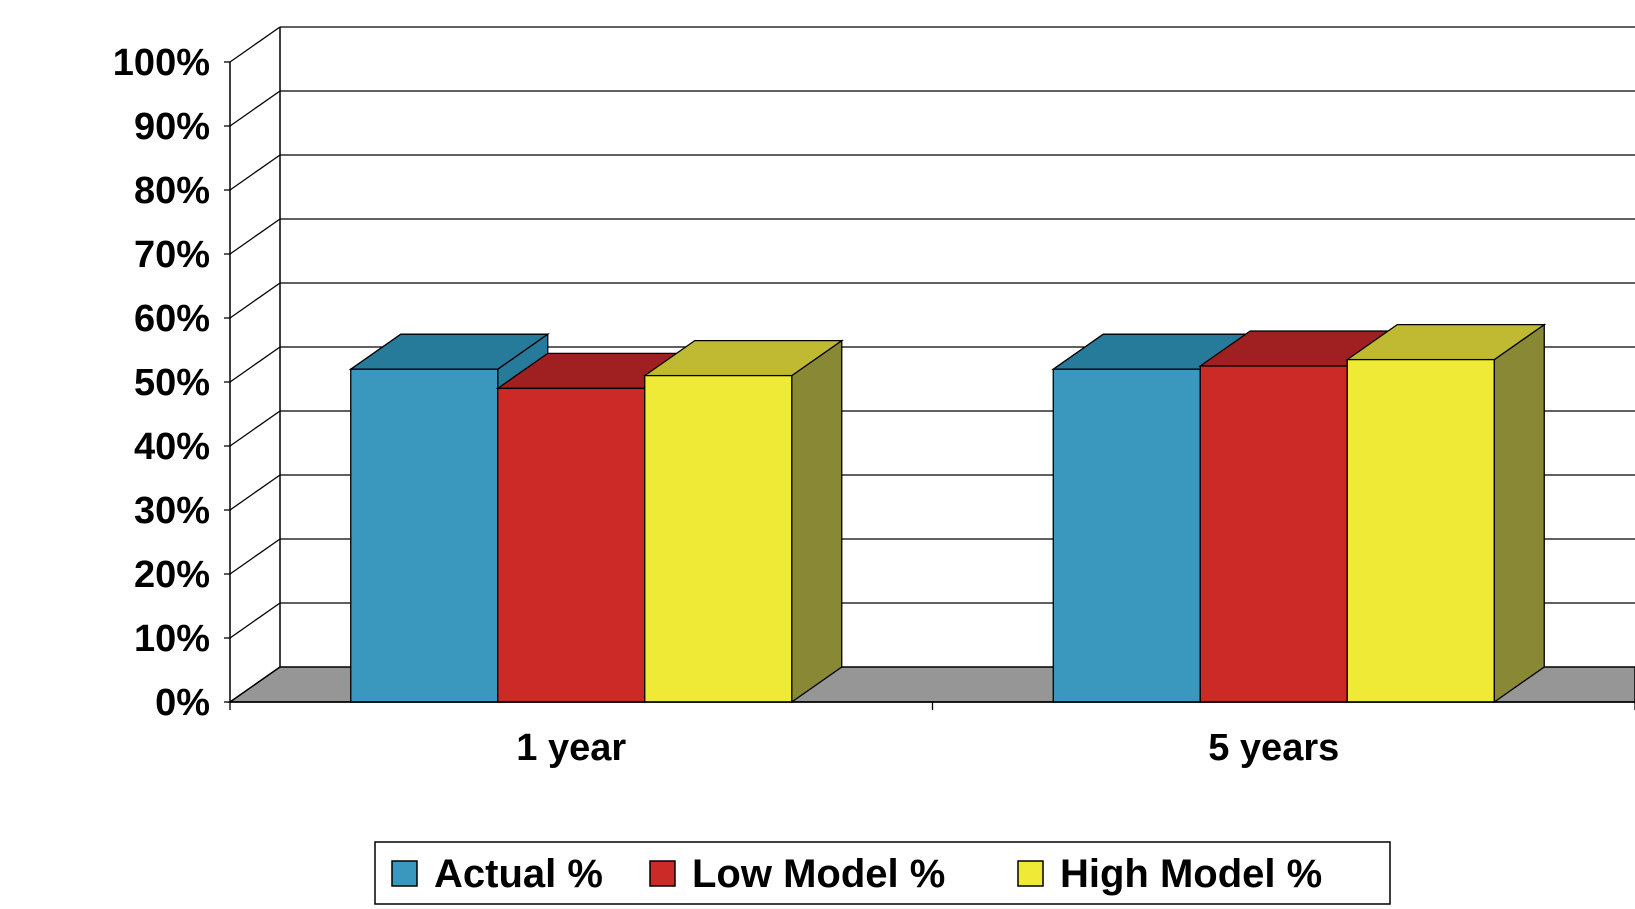 The image size is (1635, 909). I want to click on y-axis: 0% 10% 20% 30% 40% 50% 60% 70% 80% 90% 100%, so click(172, 383).